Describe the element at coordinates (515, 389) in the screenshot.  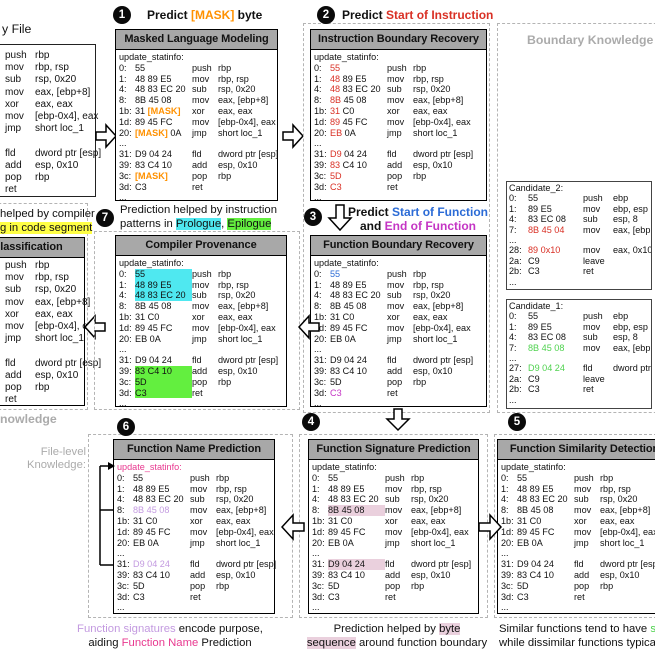
I see `asm-address: 2b:` at that location.